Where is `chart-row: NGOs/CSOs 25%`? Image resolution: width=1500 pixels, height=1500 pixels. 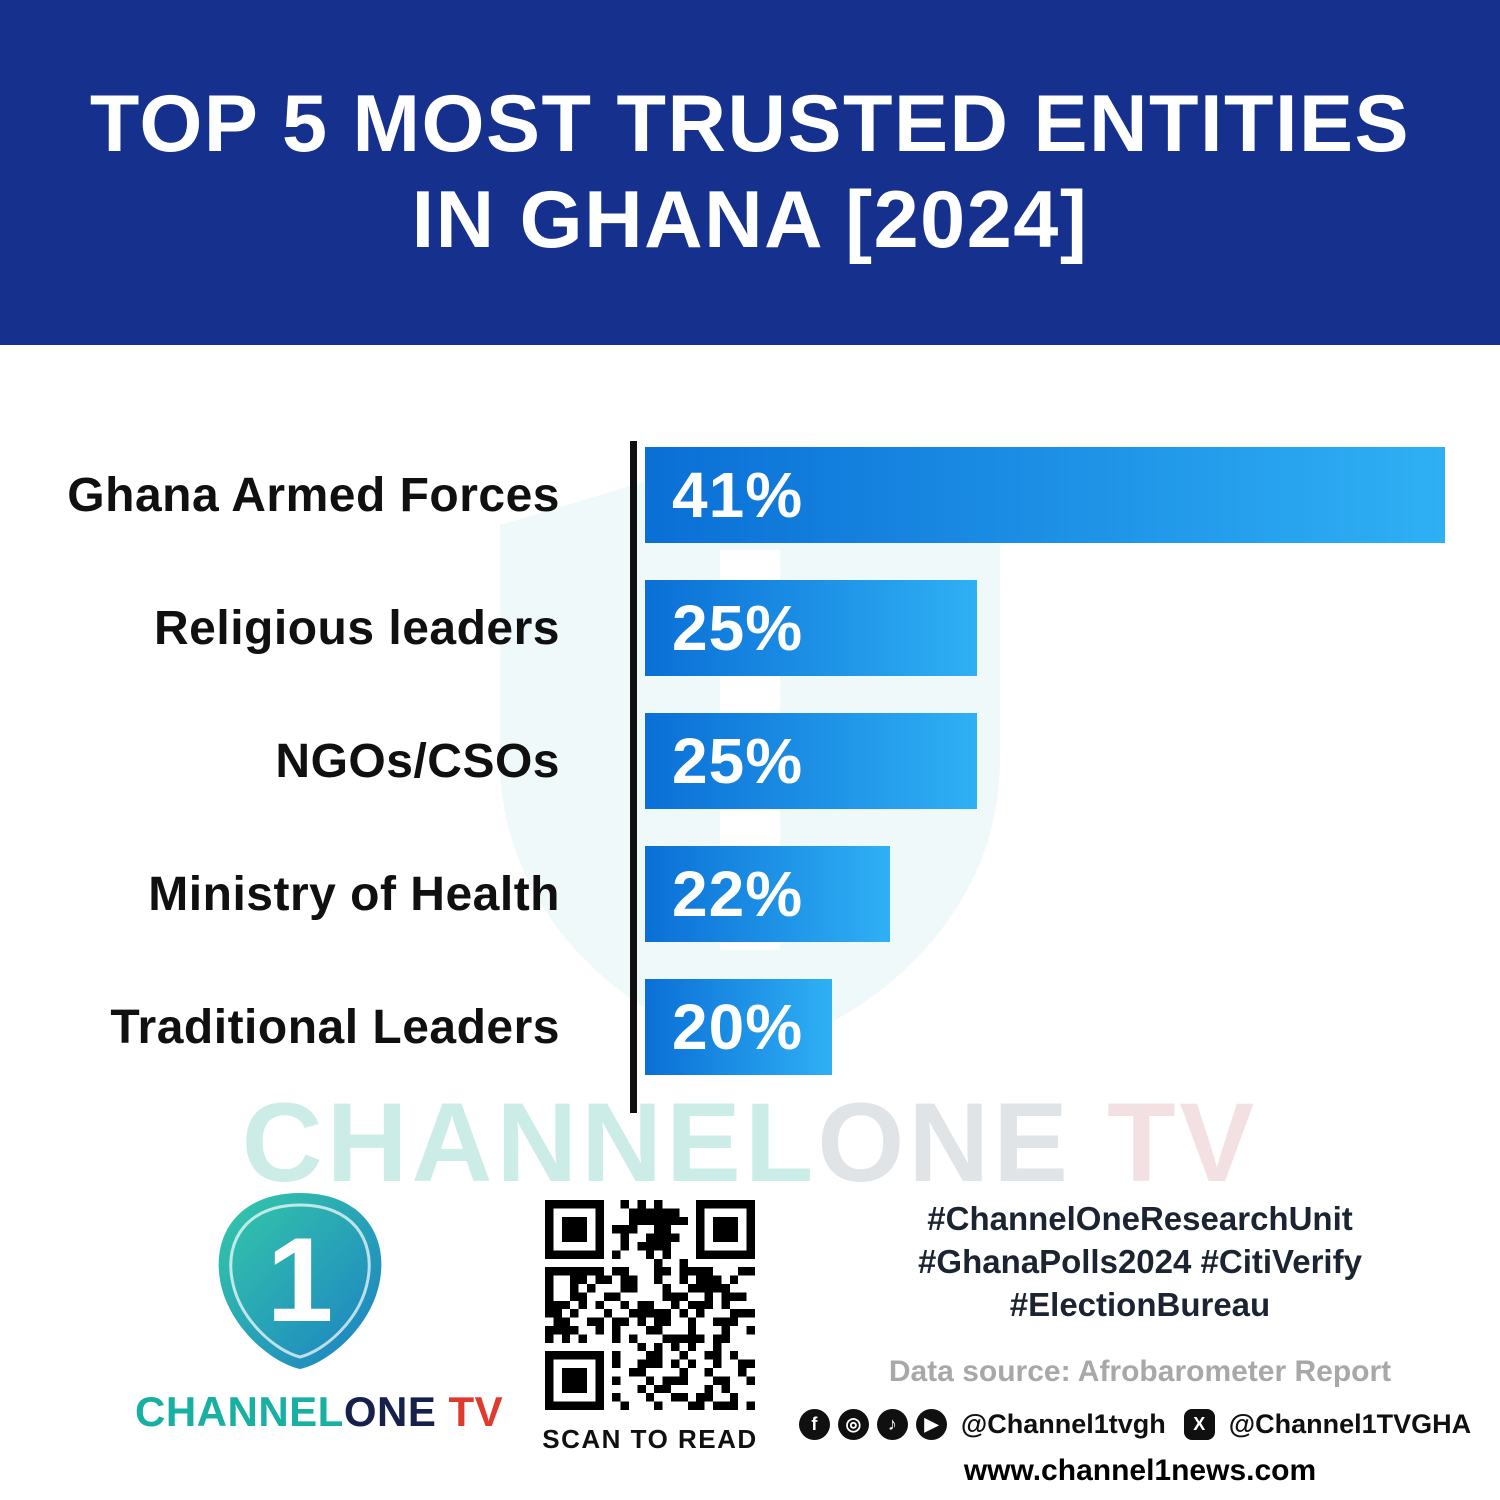
chart-row: NGOs/CSOs 25% is located at coordinates (750, 761).